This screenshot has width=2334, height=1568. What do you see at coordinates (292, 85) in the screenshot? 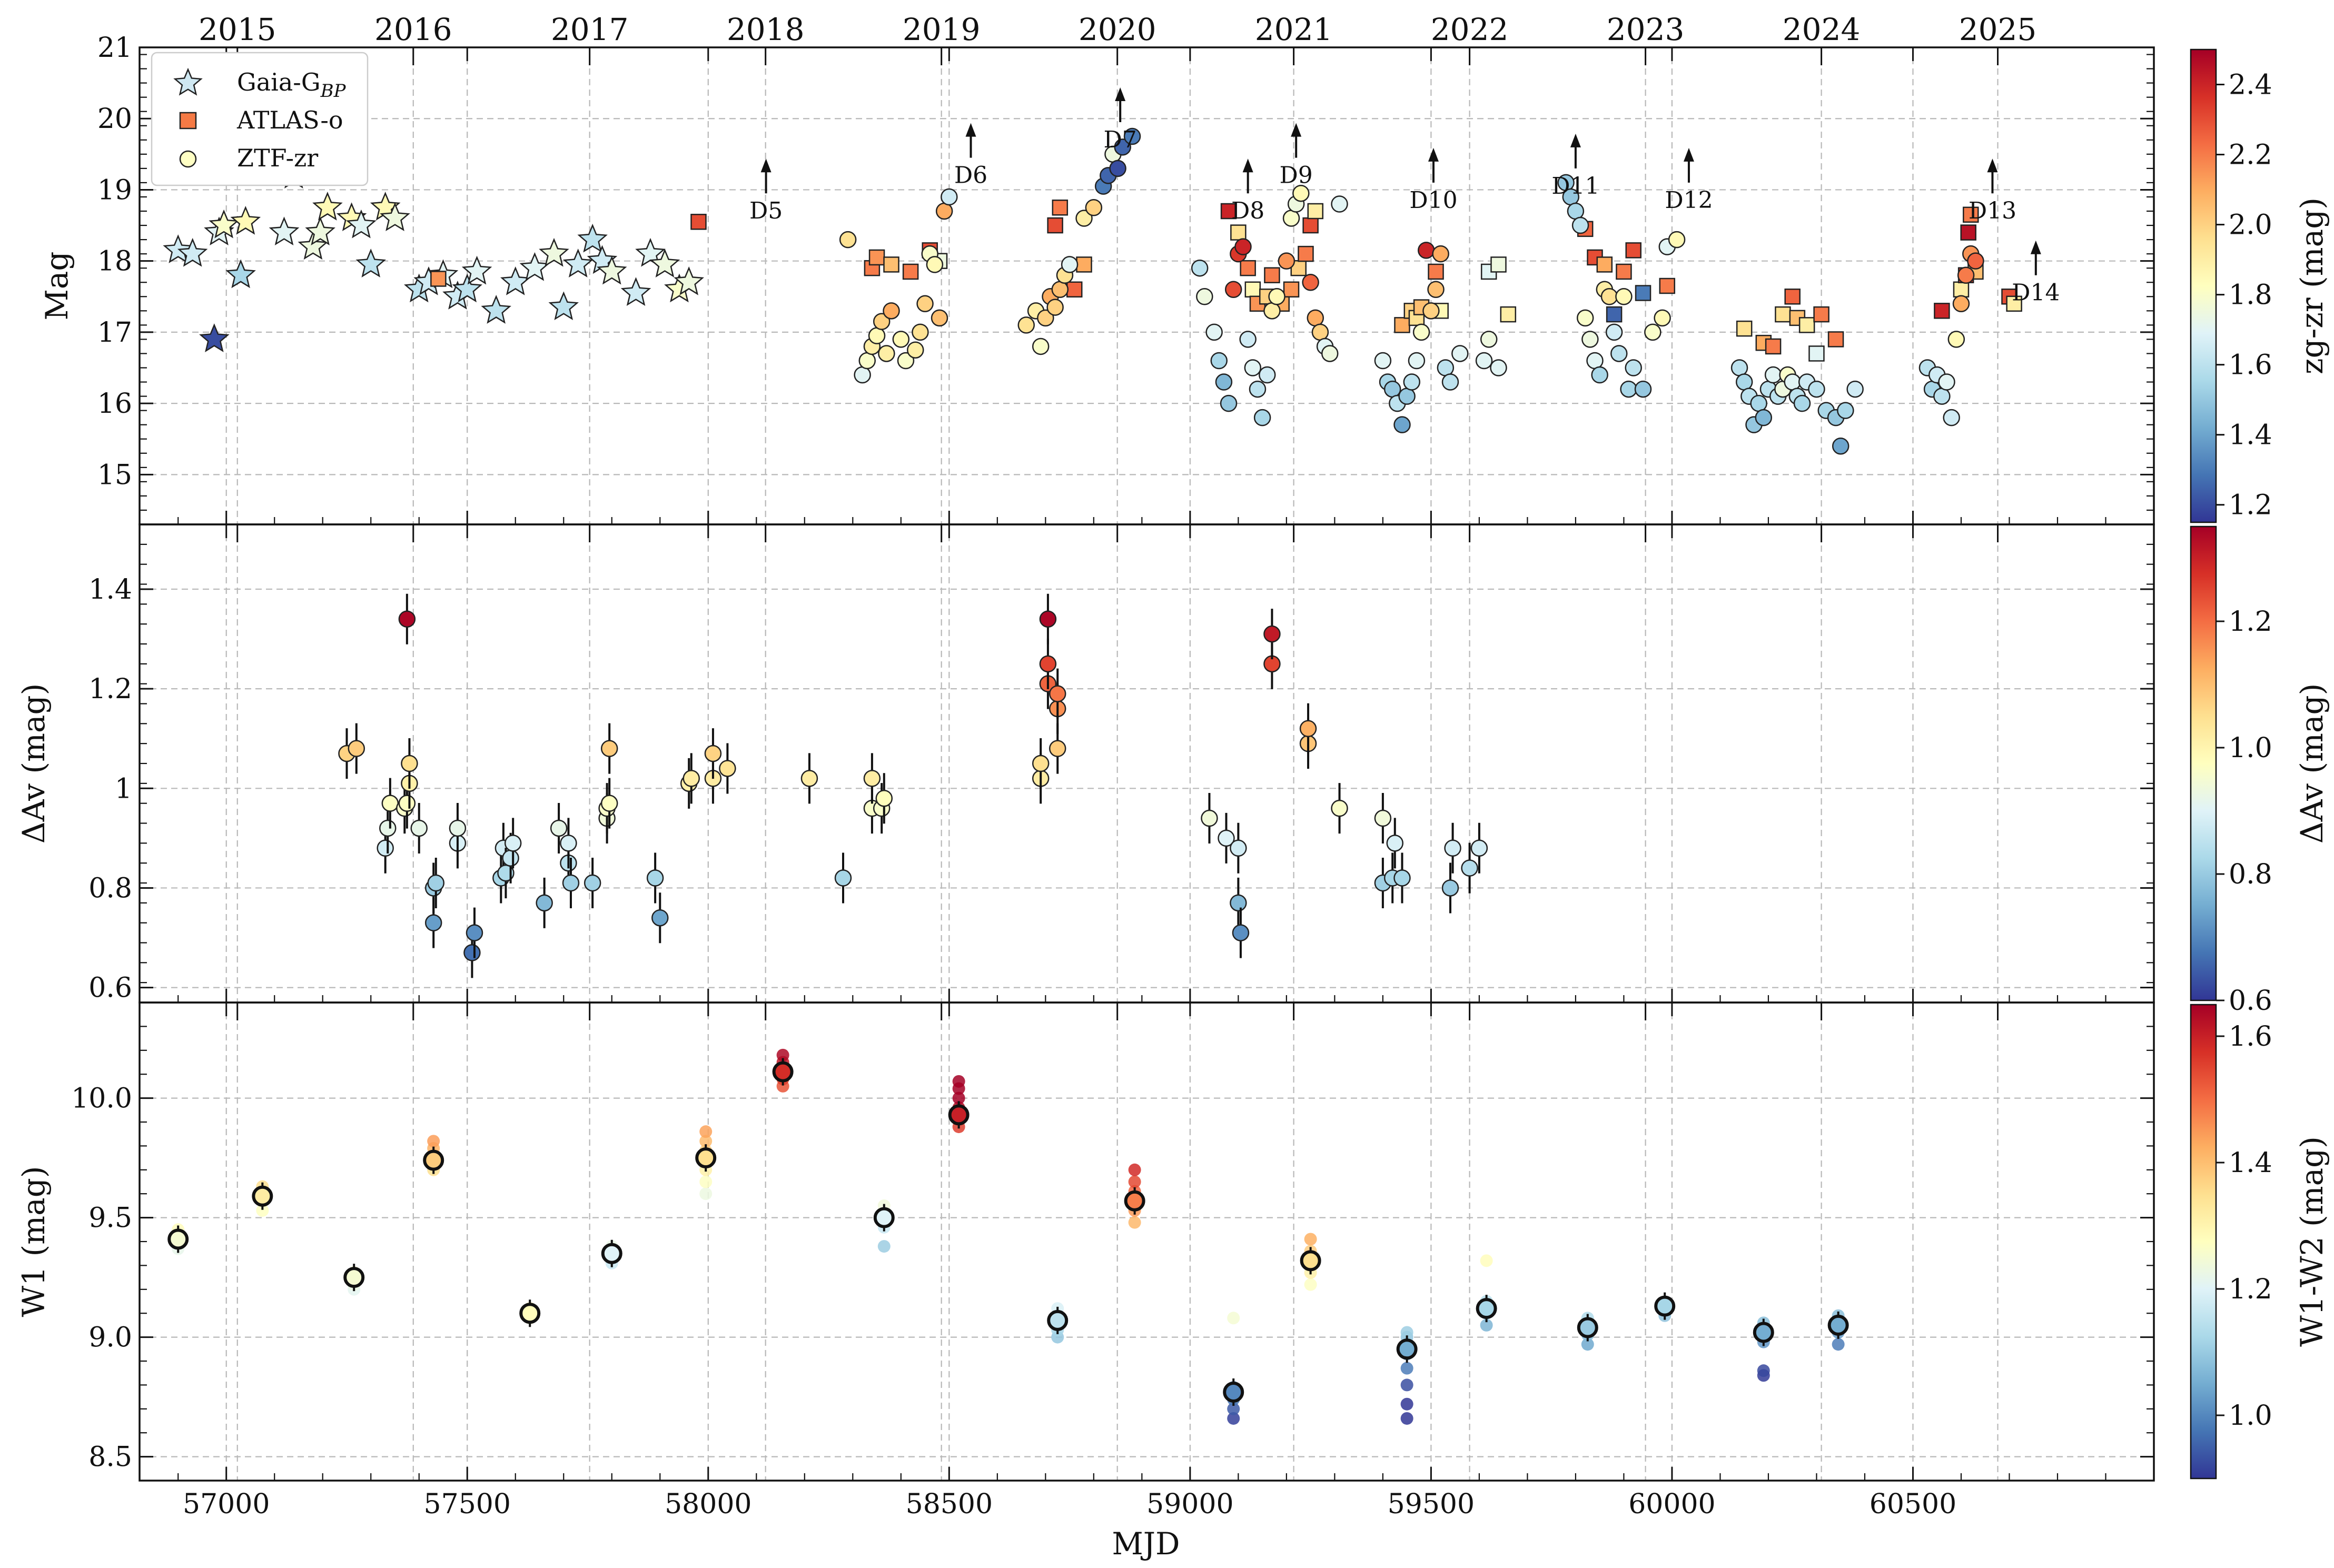
I see `legend-label-gaia: Gaia-GBP` at bounding box center [292, 85].